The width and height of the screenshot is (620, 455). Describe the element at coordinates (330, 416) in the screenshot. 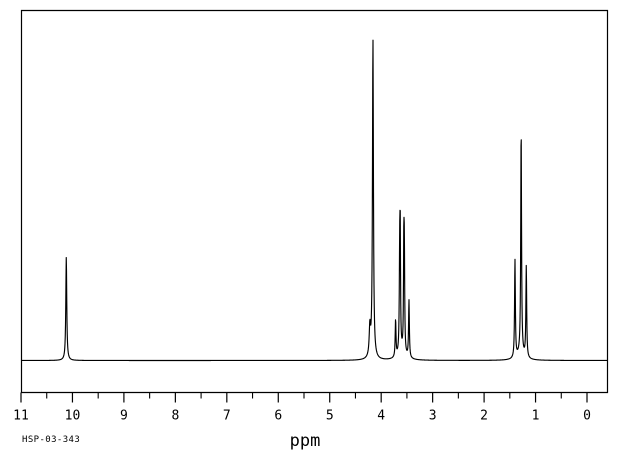

I see `tick-label-5: 5` at that location.